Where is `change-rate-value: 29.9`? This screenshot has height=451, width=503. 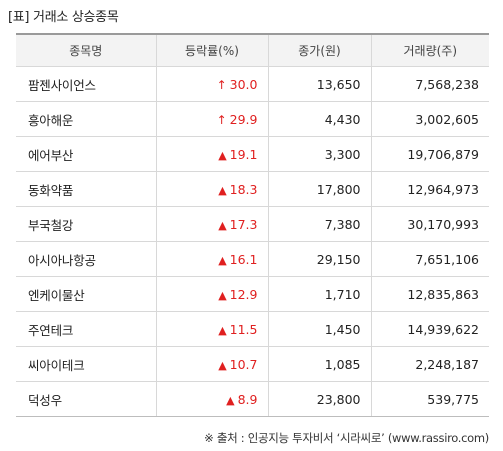 change-rate-value: 29.9 is located at coordinates (243, 119).